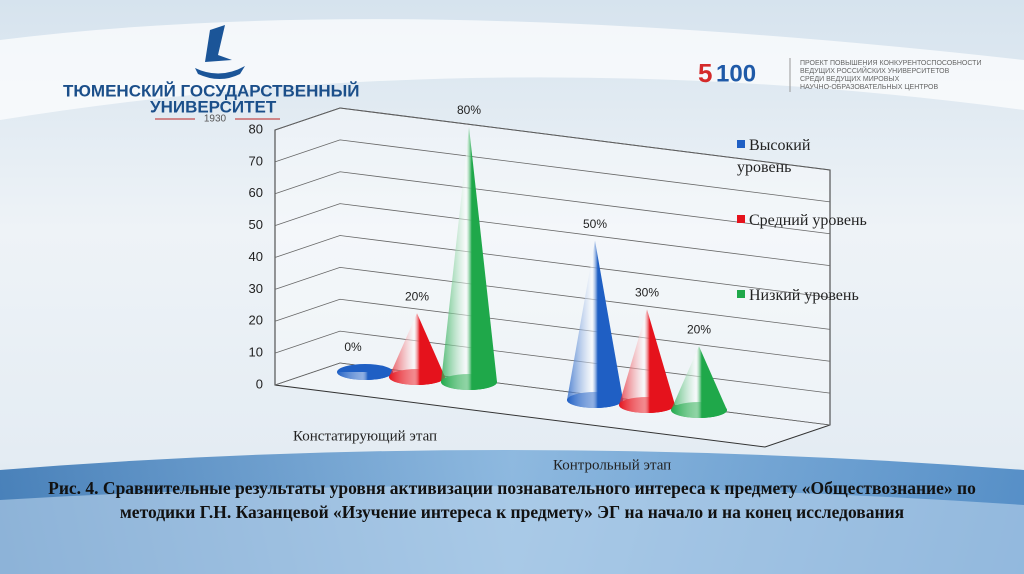 This screenshot has height=574, width=1024. What do you see at coordinates (890, 63) in the screenshot?
I see `project-text: ПРОЕКТ ПОВЫШЕНИЯ КОНКУРЕНТОСПОСОБНОСТИ` at bounding box center [890, 63].